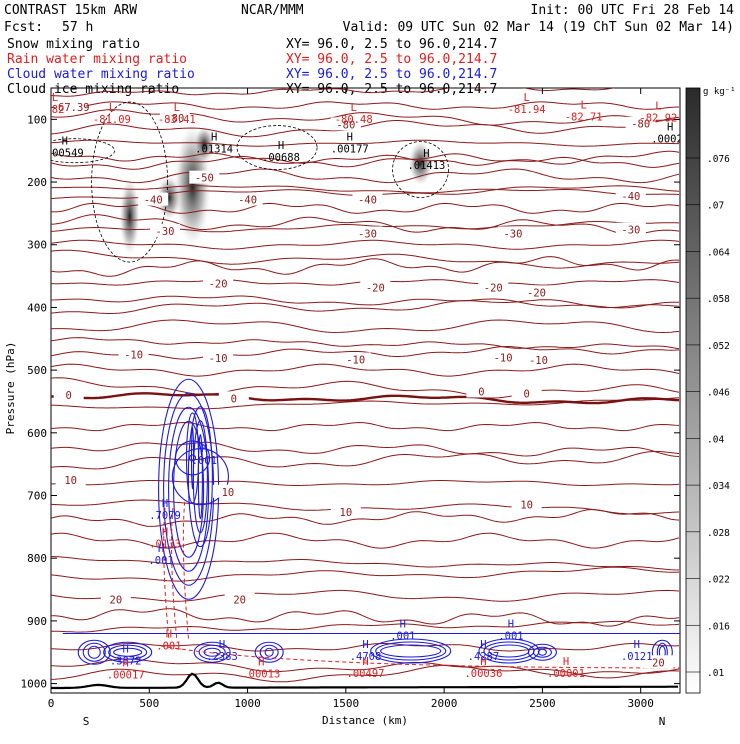  I want to click on fcst-value: 57 h, so click(77, 27).